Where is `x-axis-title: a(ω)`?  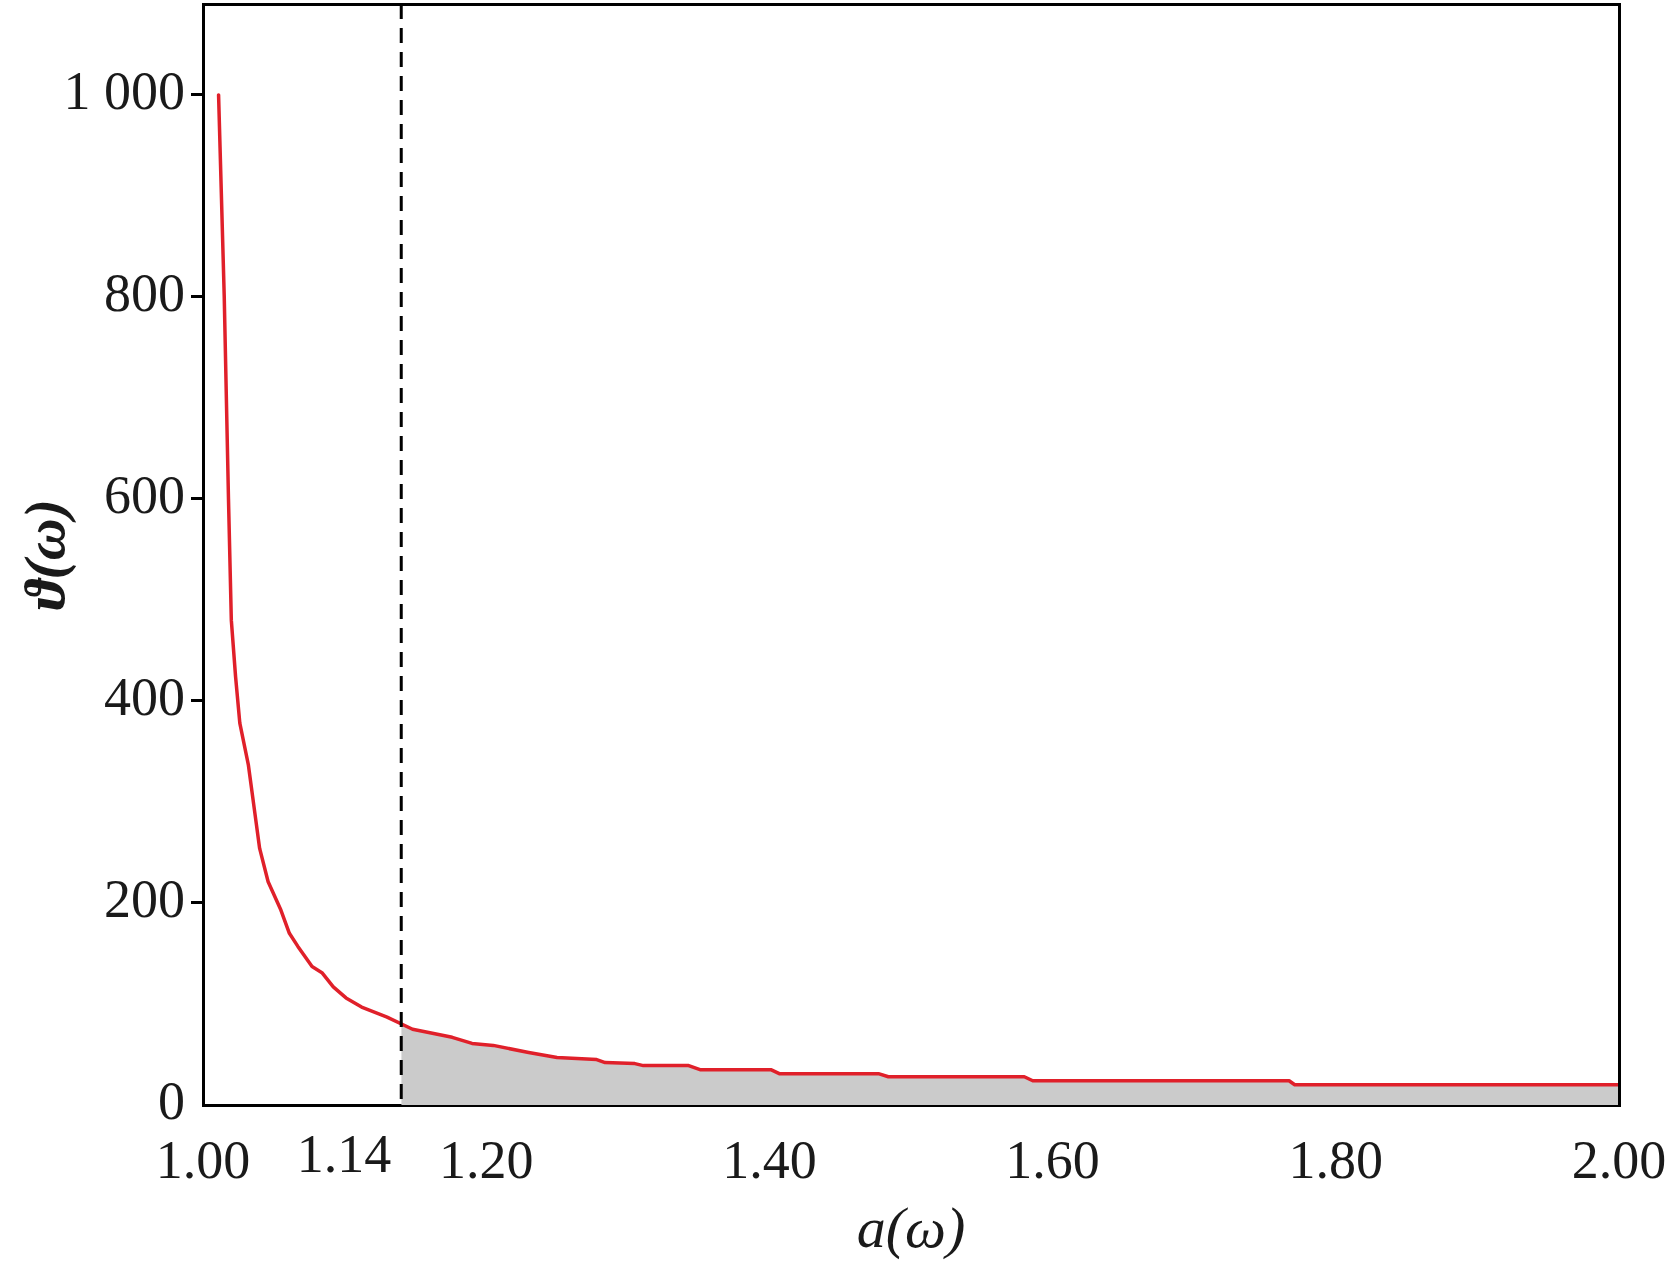 x-axis-title: a(ω) is located at coordinates (911, 1228).